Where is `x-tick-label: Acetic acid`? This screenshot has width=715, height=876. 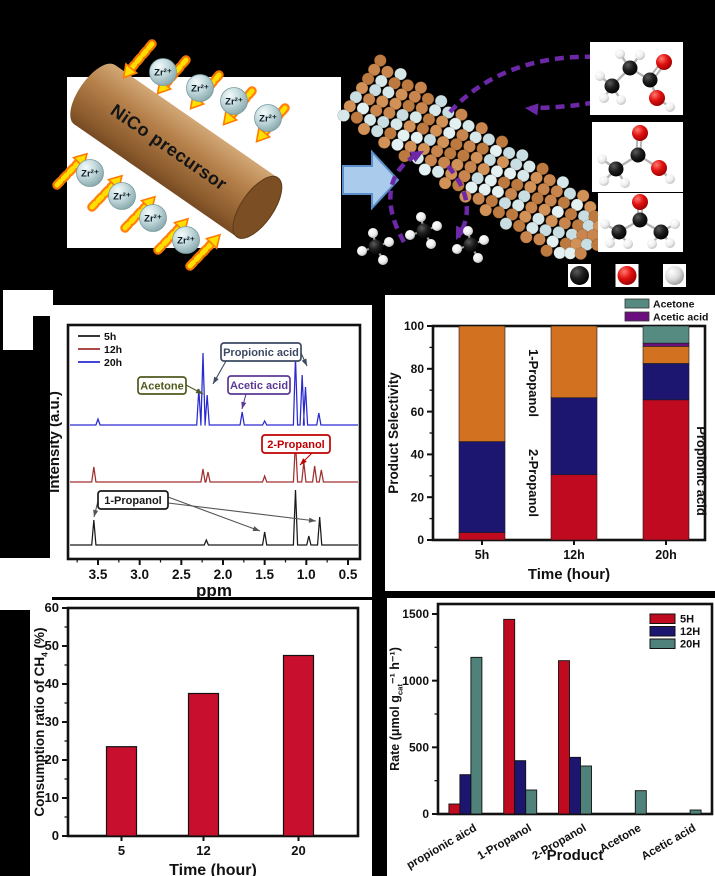
x-tick-label: Acetic acid is located at coordinates (669, 842).